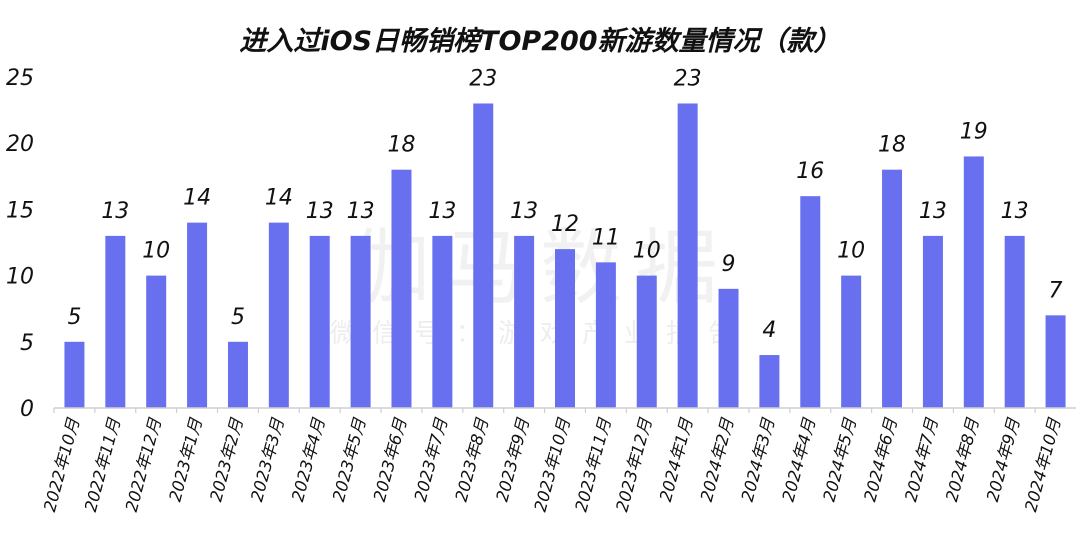  What do you see at coordinates (472, 460) in the screenshot?
I see `x-tick-label: 2023年8月` at bounding box center [472, 460].